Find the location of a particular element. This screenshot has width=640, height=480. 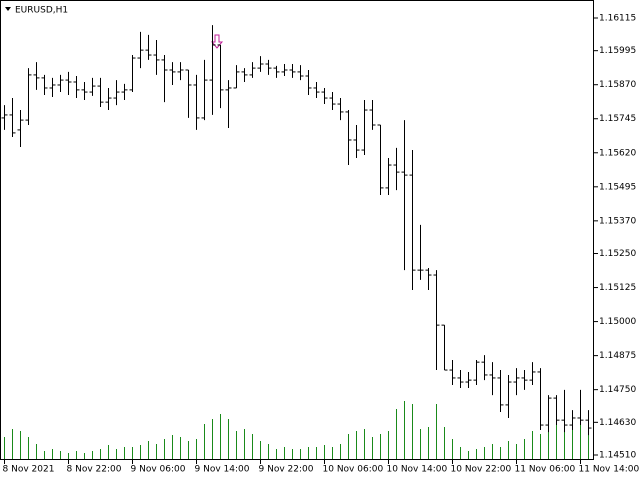

x-tick-label: 11 Nov 14:00 is located at coordinates (609, 470).